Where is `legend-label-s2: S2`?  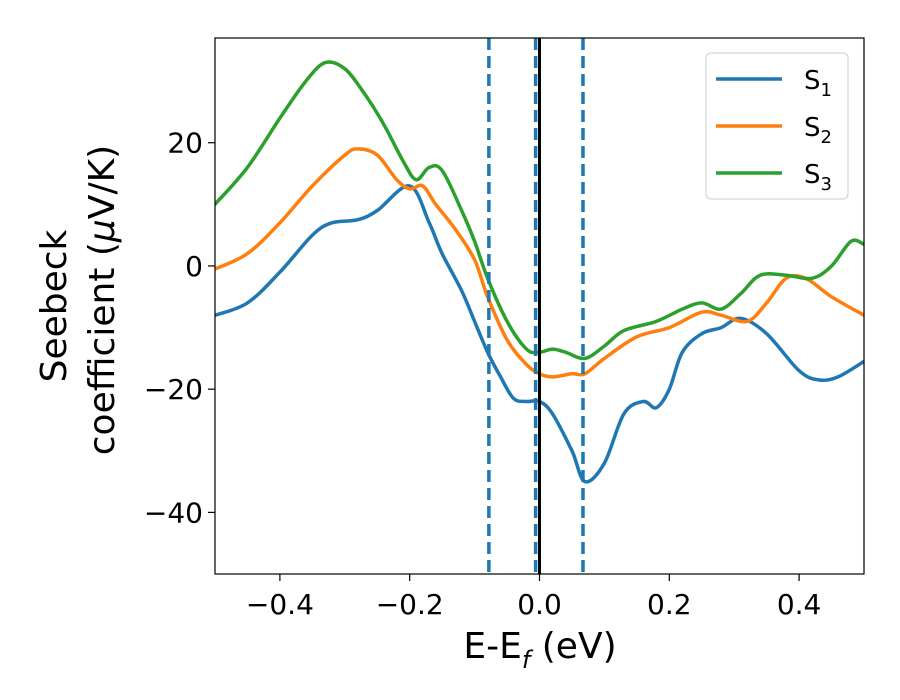 legend-label-s2: S2 is located at coordinates (818, 130).